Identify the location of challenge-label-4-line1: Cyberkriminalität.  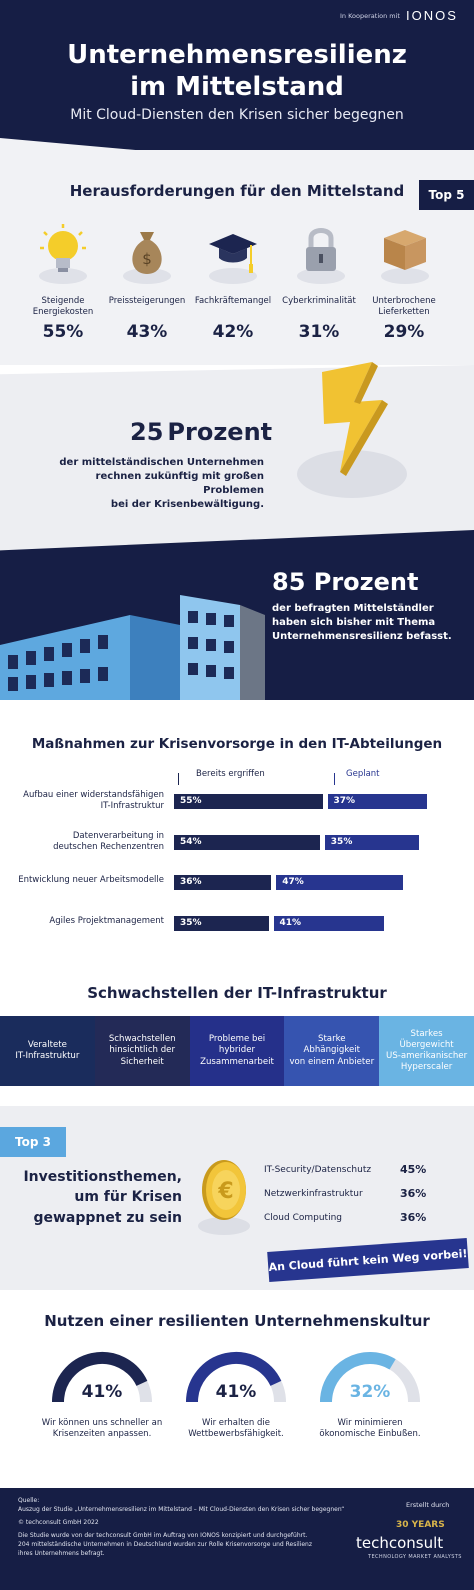
(319, 301).